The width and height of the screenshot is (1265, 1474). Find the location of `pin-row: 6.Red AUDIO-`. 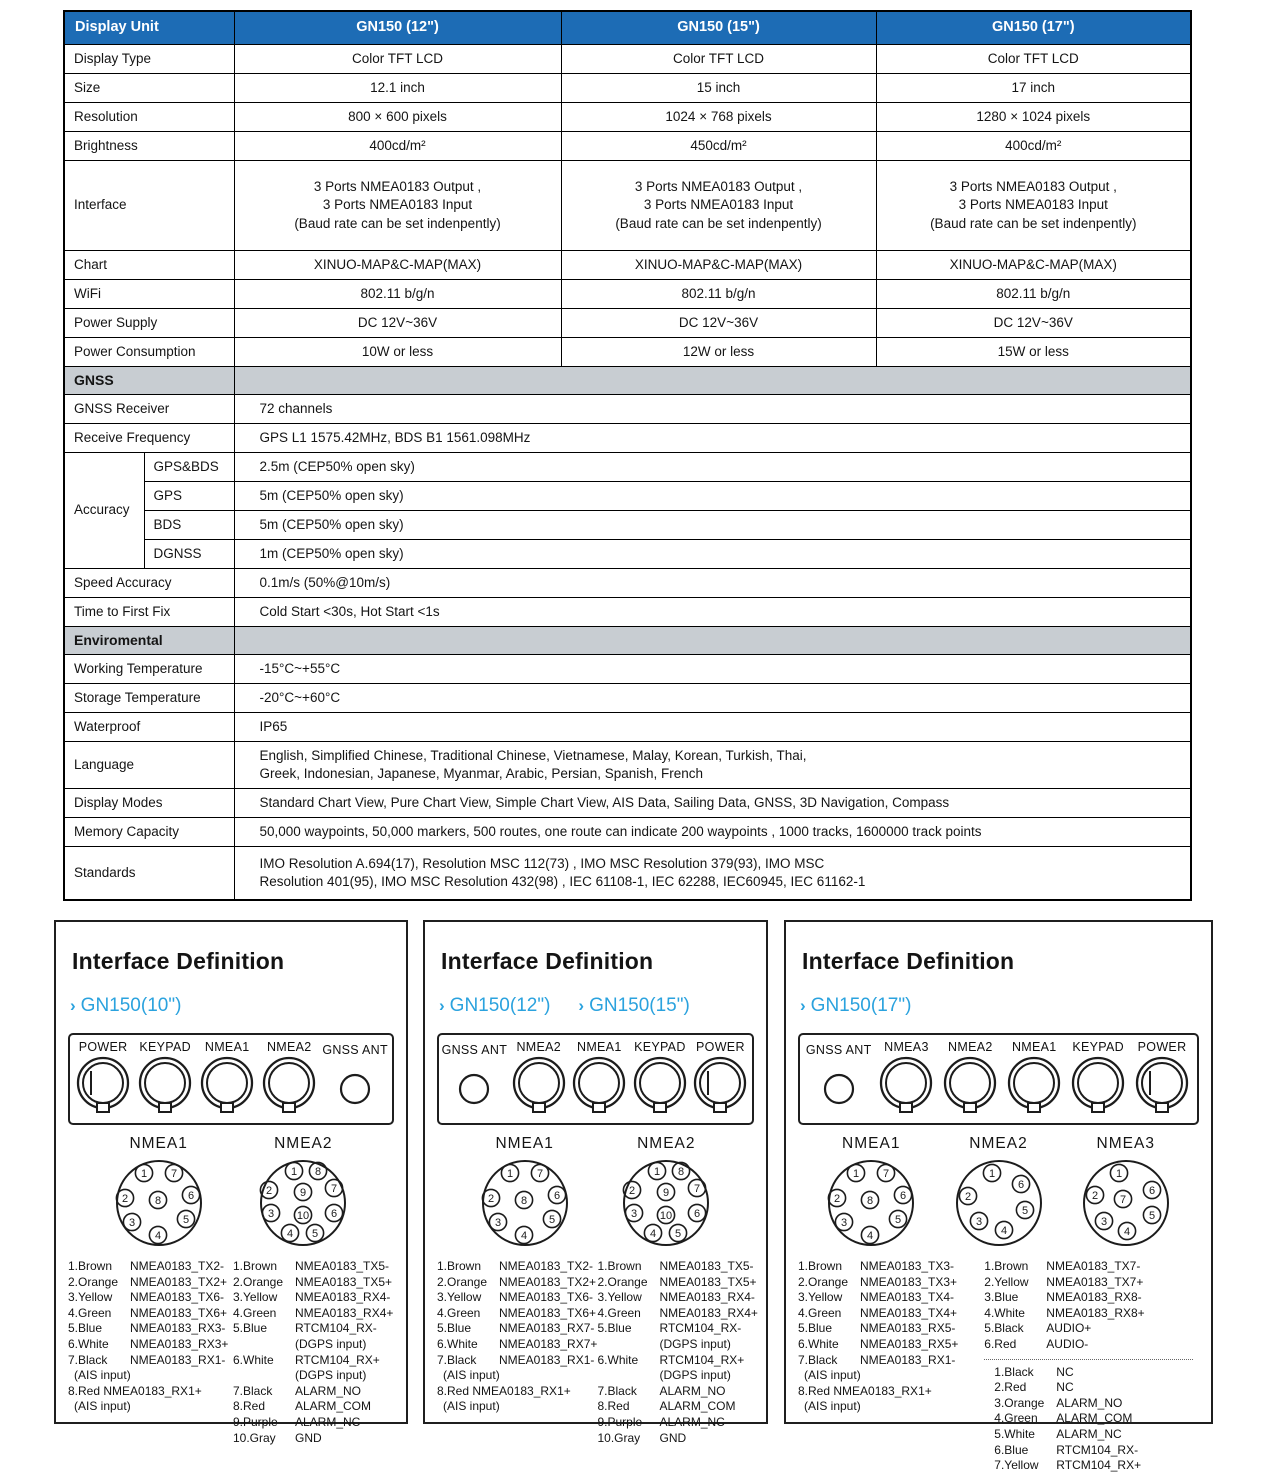

pin-row: 6.Red AUDIO- is located at coordinates (1093, 1345).